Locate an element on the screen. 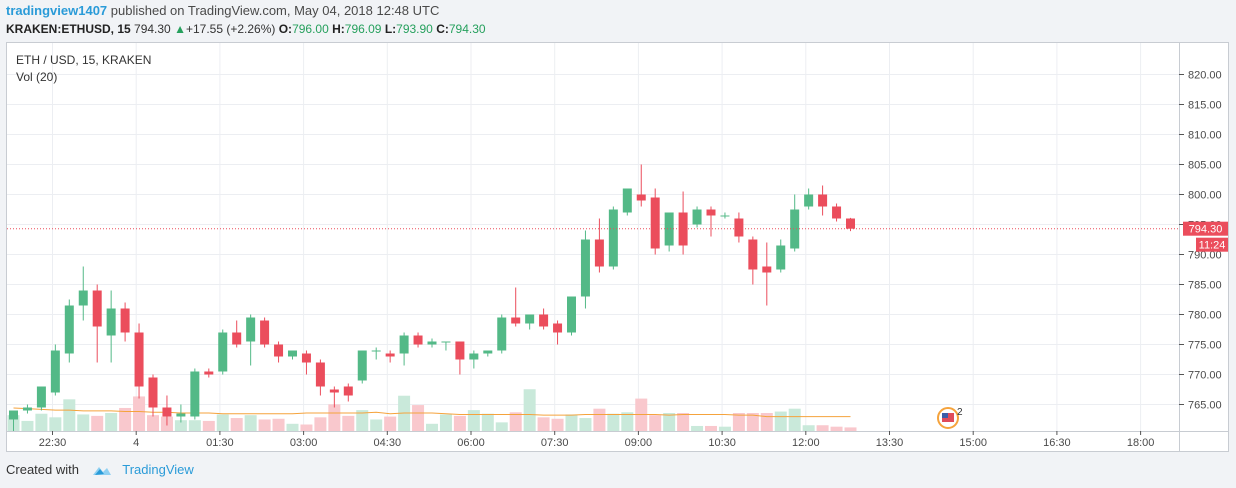 This screenshot has width=1236, height=488. y-tick-label: 765.00 is located at coordinates (1205, 406).